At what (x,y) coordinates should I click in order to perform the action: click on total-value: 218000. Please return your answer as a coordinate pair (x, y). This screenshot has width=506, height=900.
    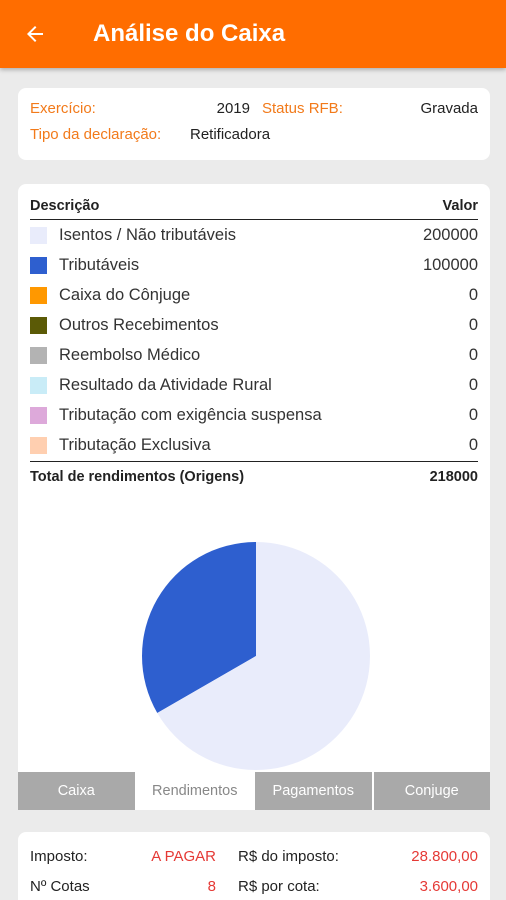
    Looking at the image, I should click on (453, 477).